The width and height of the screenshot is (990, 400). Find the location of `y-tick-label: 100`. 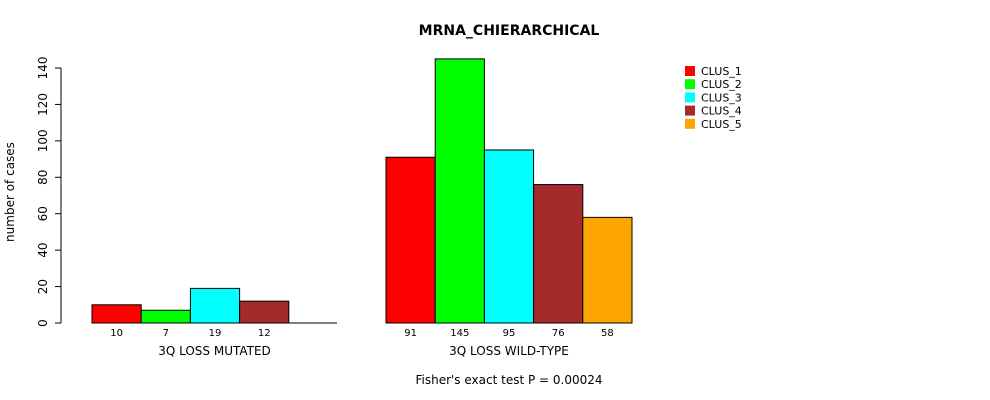

y-tick-label: 100 is located at coordinates (43, 140).